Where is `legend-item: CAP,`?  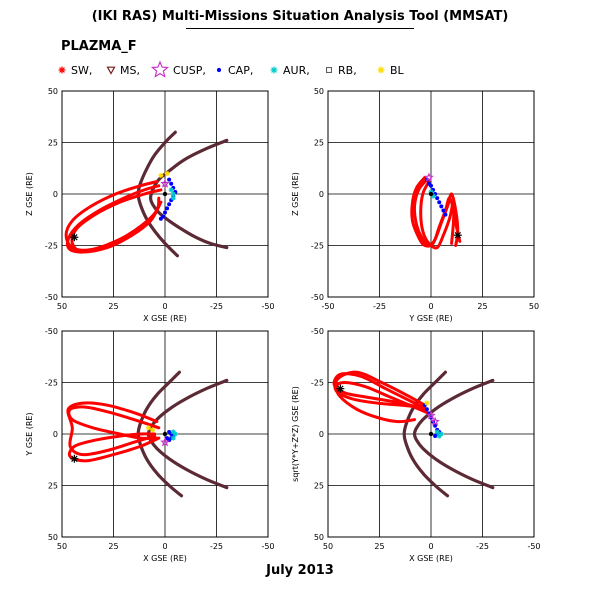
legend-item: CAP, is located at coordinates (234, 70).